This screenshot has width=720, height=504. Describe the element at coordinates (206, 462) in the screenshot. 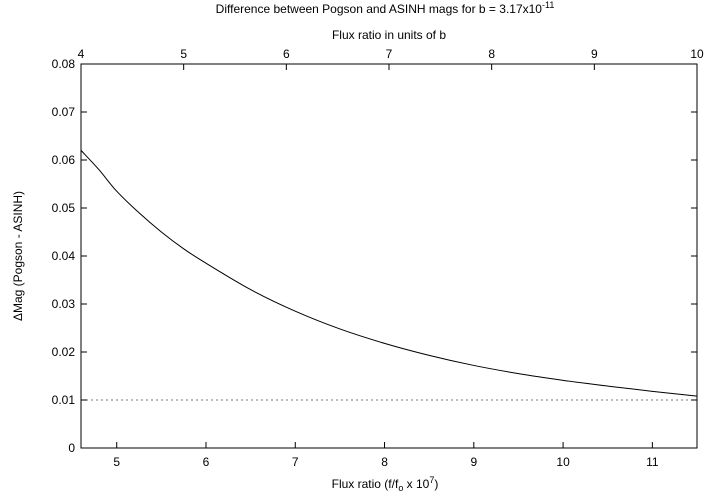

I see `x-tick-label: 6` at that location.